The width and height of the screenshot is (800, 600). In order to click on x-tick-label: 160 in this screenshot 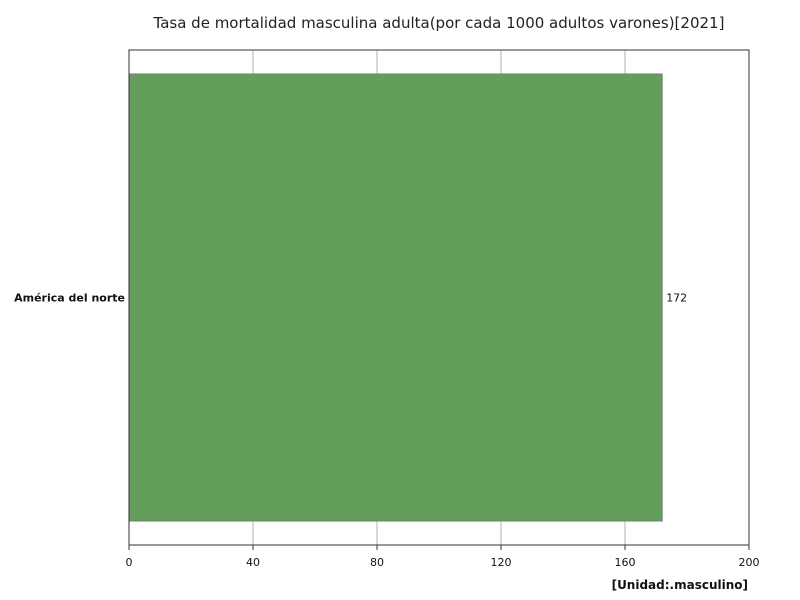, I will do `click(625, 562)`.